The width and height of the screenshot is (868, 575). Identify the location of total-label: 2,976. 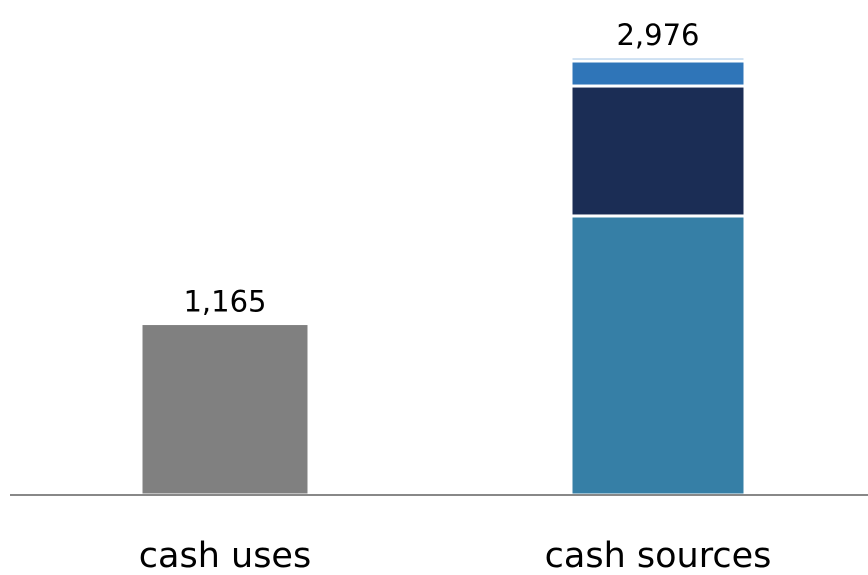
(657, 35).